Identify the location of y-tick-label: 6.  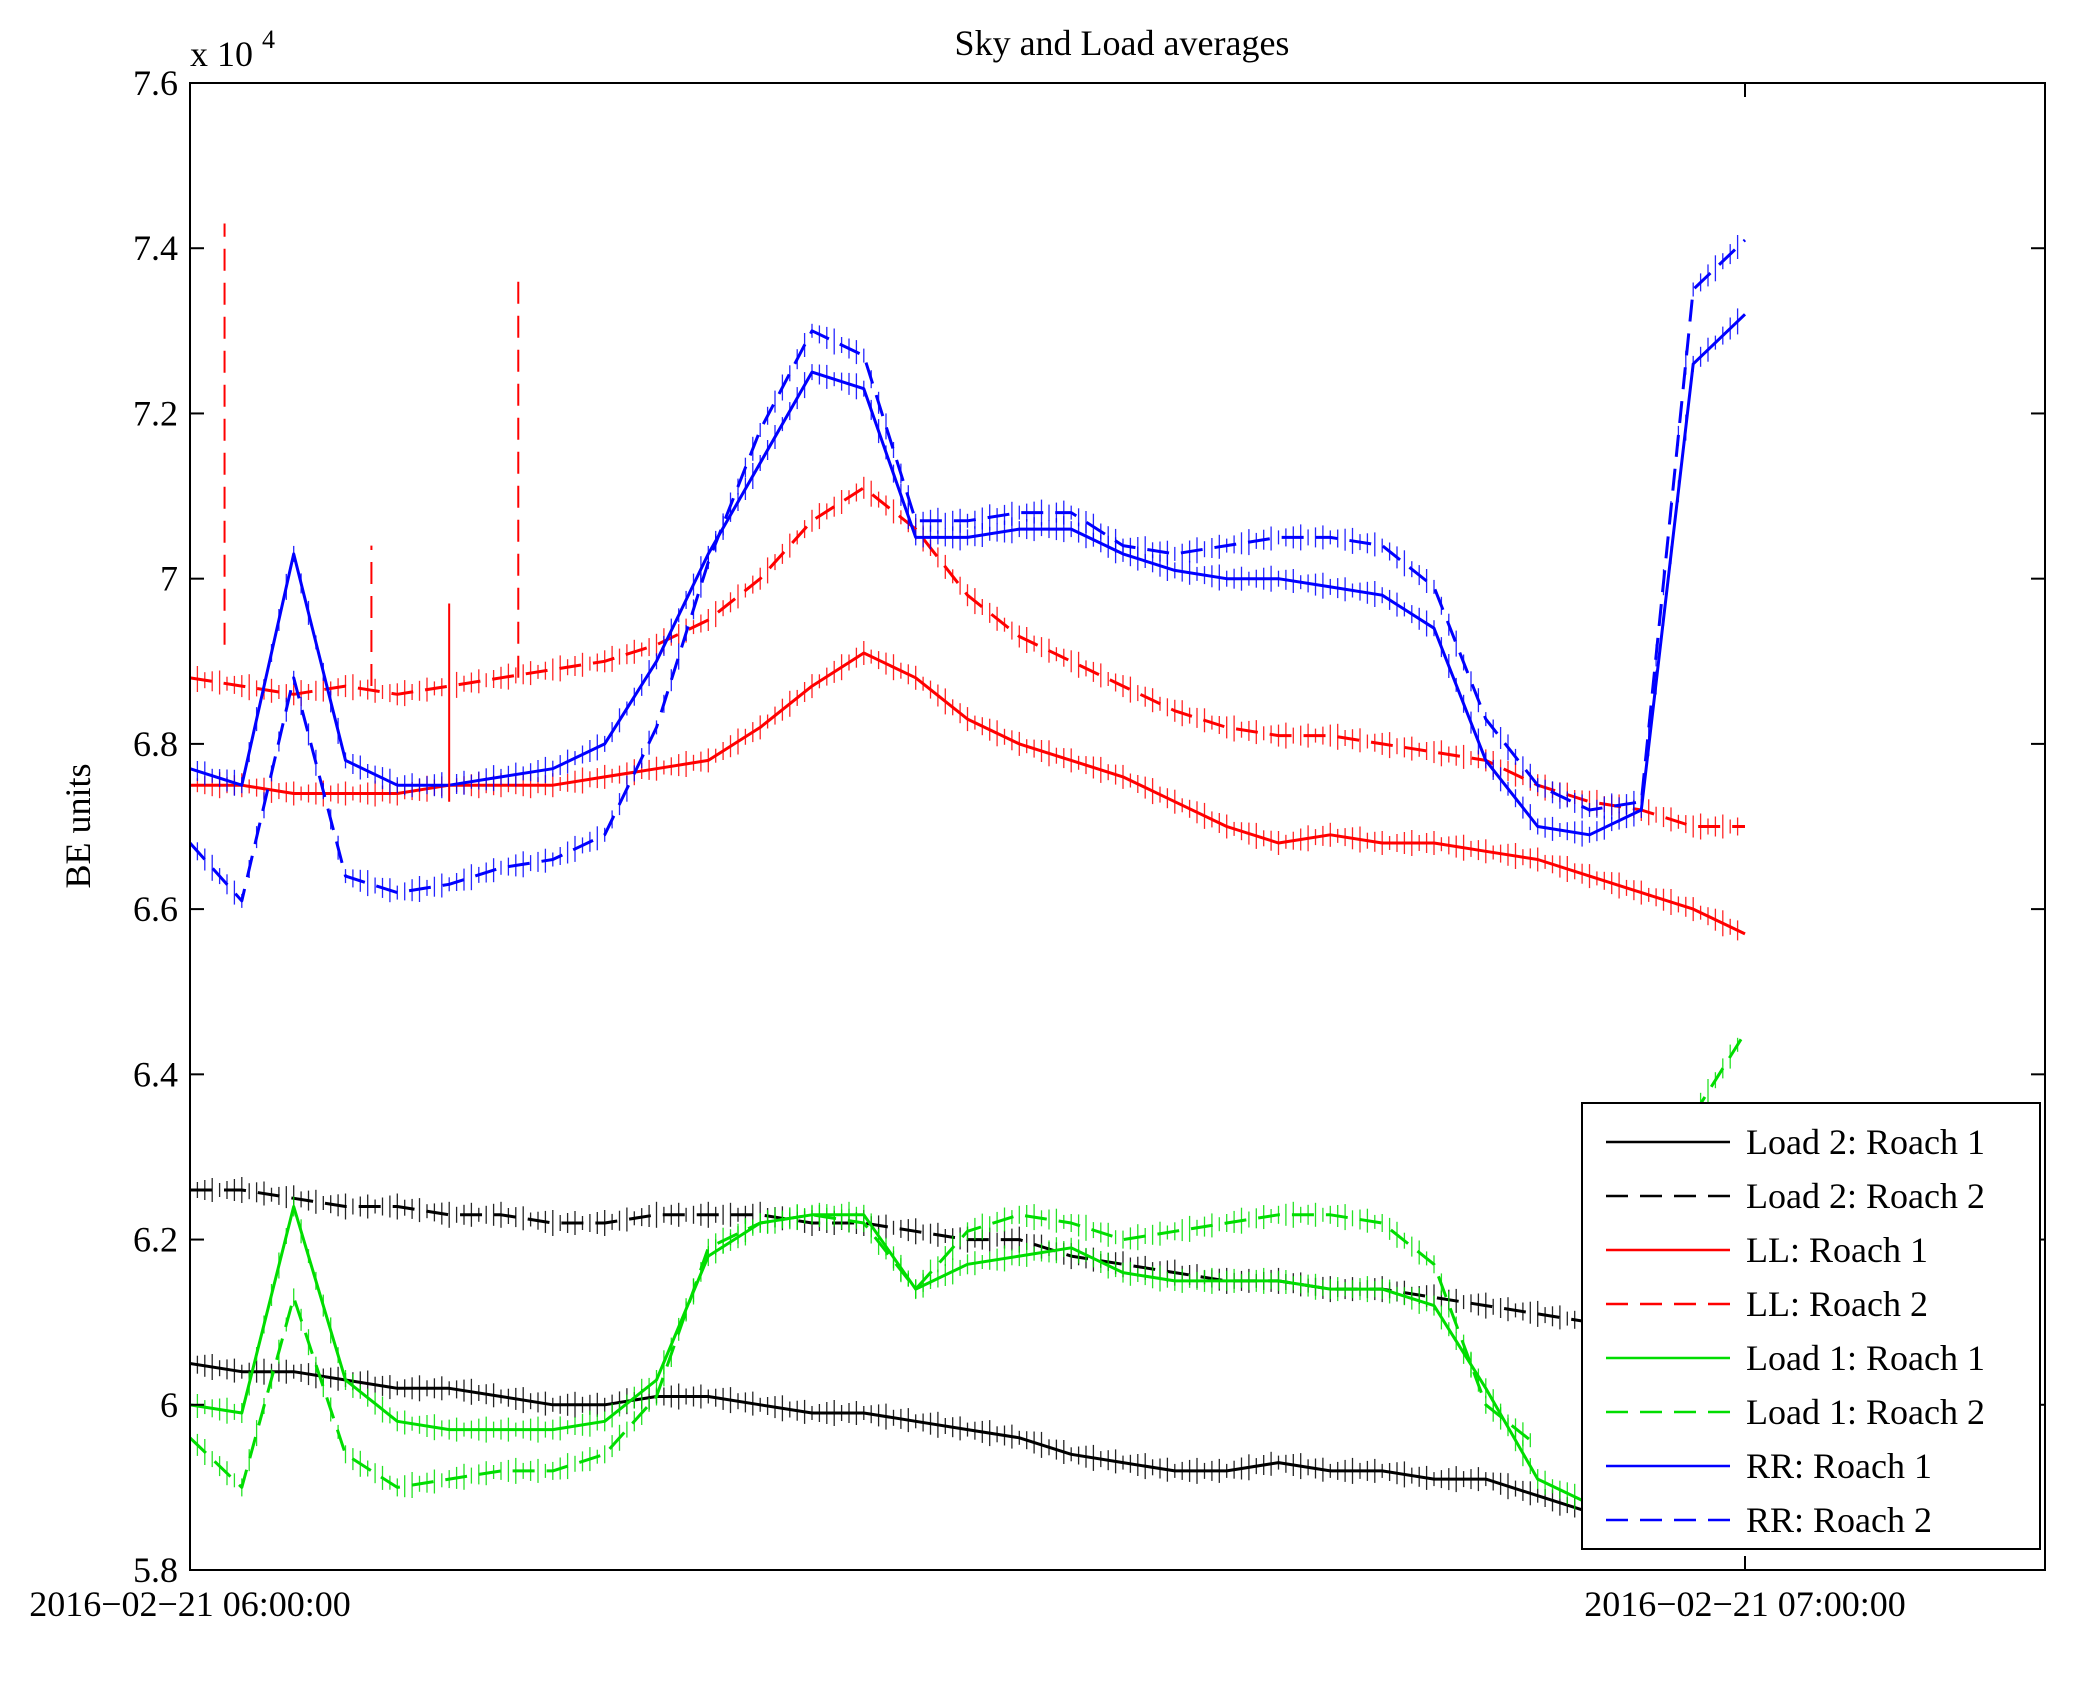
(169, 1405).